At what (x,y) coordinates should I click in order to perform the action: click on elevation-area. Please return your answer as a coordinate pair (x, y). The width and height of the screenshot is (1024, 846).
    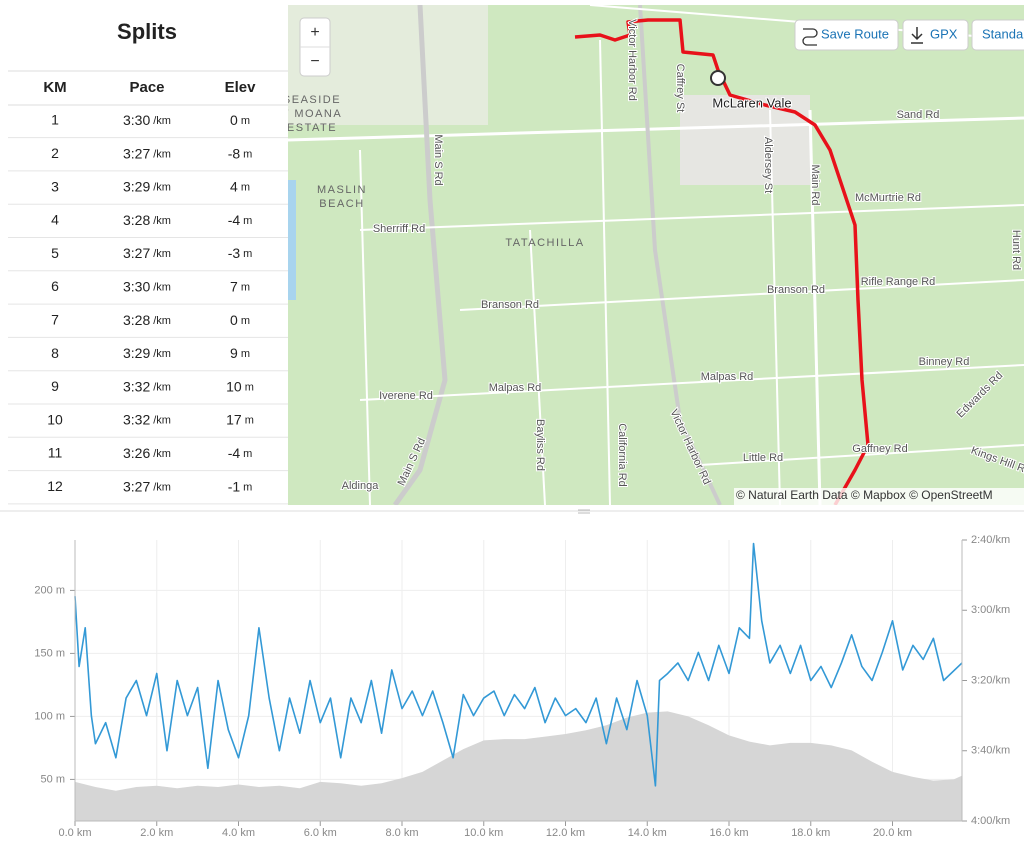
    Looking at the image, I should click on (518, 766).